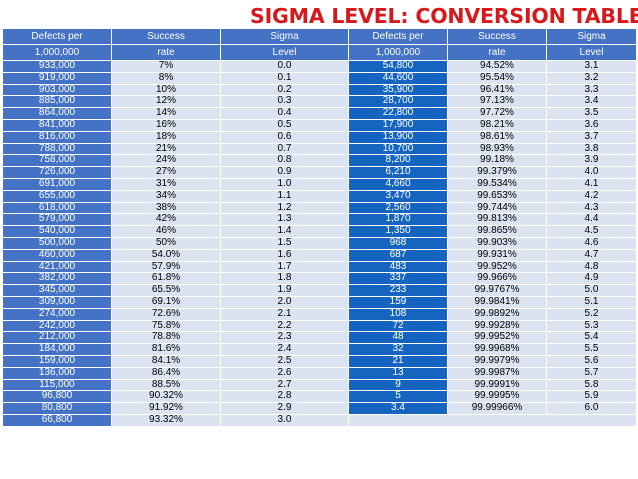 The image size is (638, 479). What do you see at coordinates (497, 113) in the screenshot?
I see `cell-success-right: 97.72%` at bounding box center [497, 113].